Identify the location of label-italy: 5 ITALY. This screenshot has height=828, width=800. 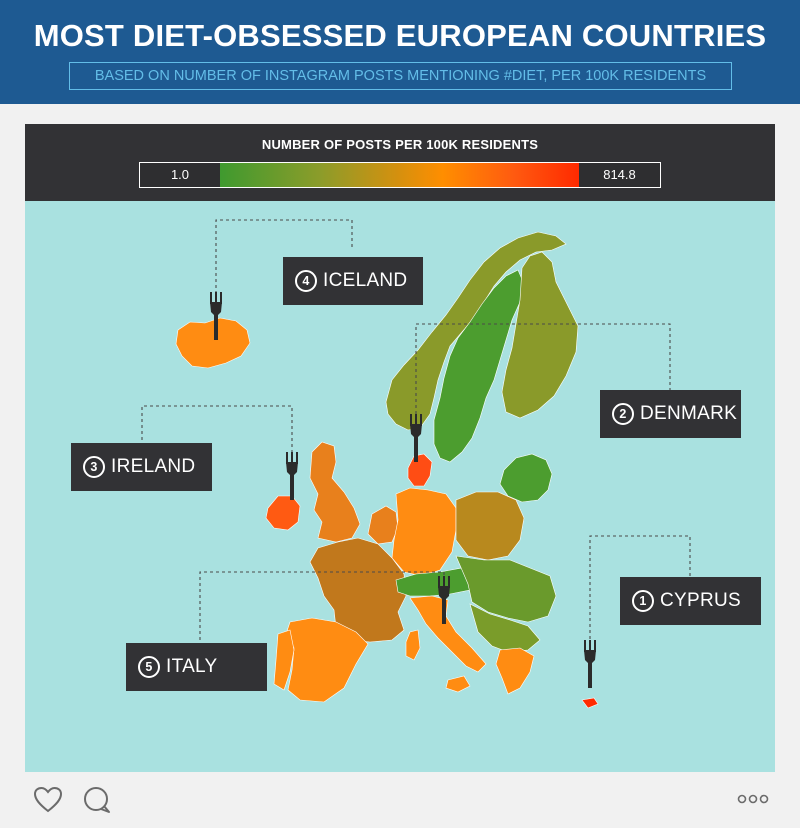
(196, 667).